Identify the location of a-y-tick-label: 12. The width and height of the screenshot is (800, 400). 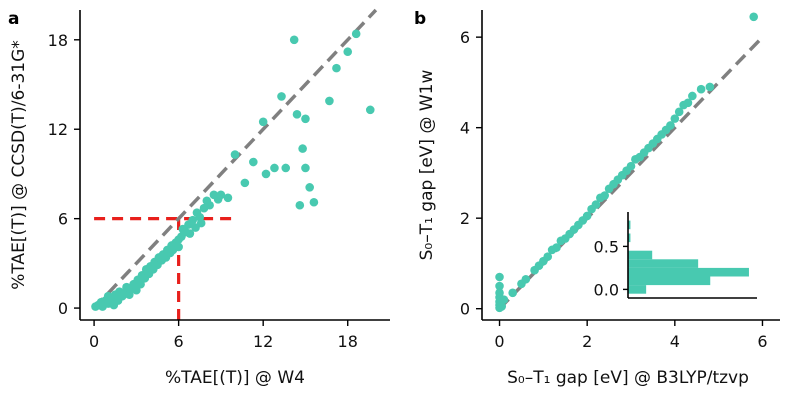
(58, 129).